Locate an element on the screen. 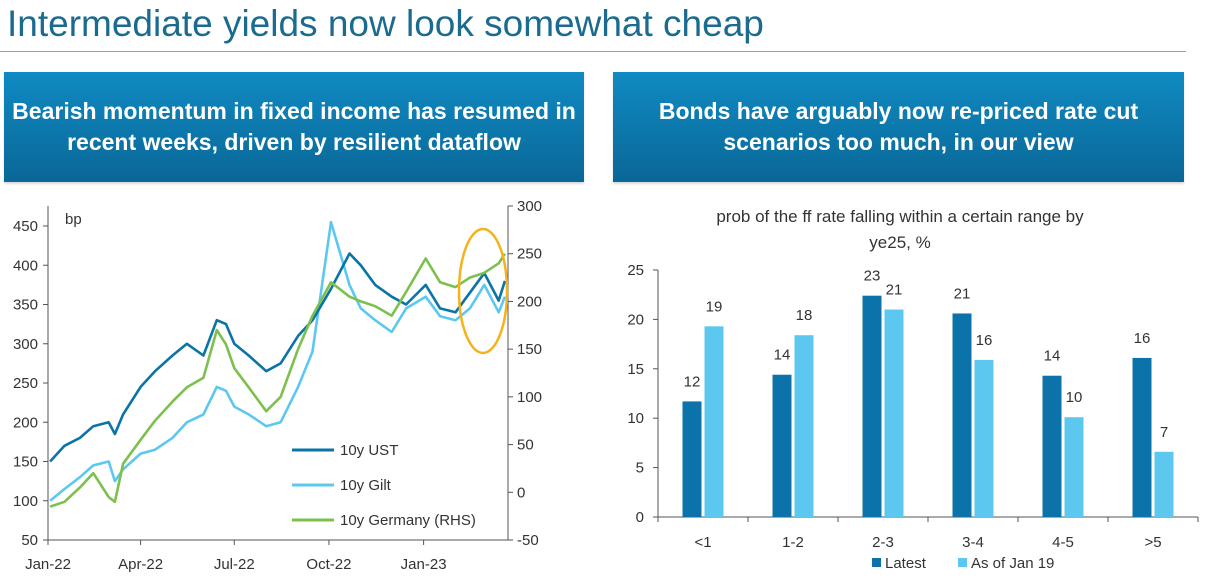 The height and width of the screenshot is (582, 1208). right-y-tick-label: 50 is located at coordinates (525, 445).